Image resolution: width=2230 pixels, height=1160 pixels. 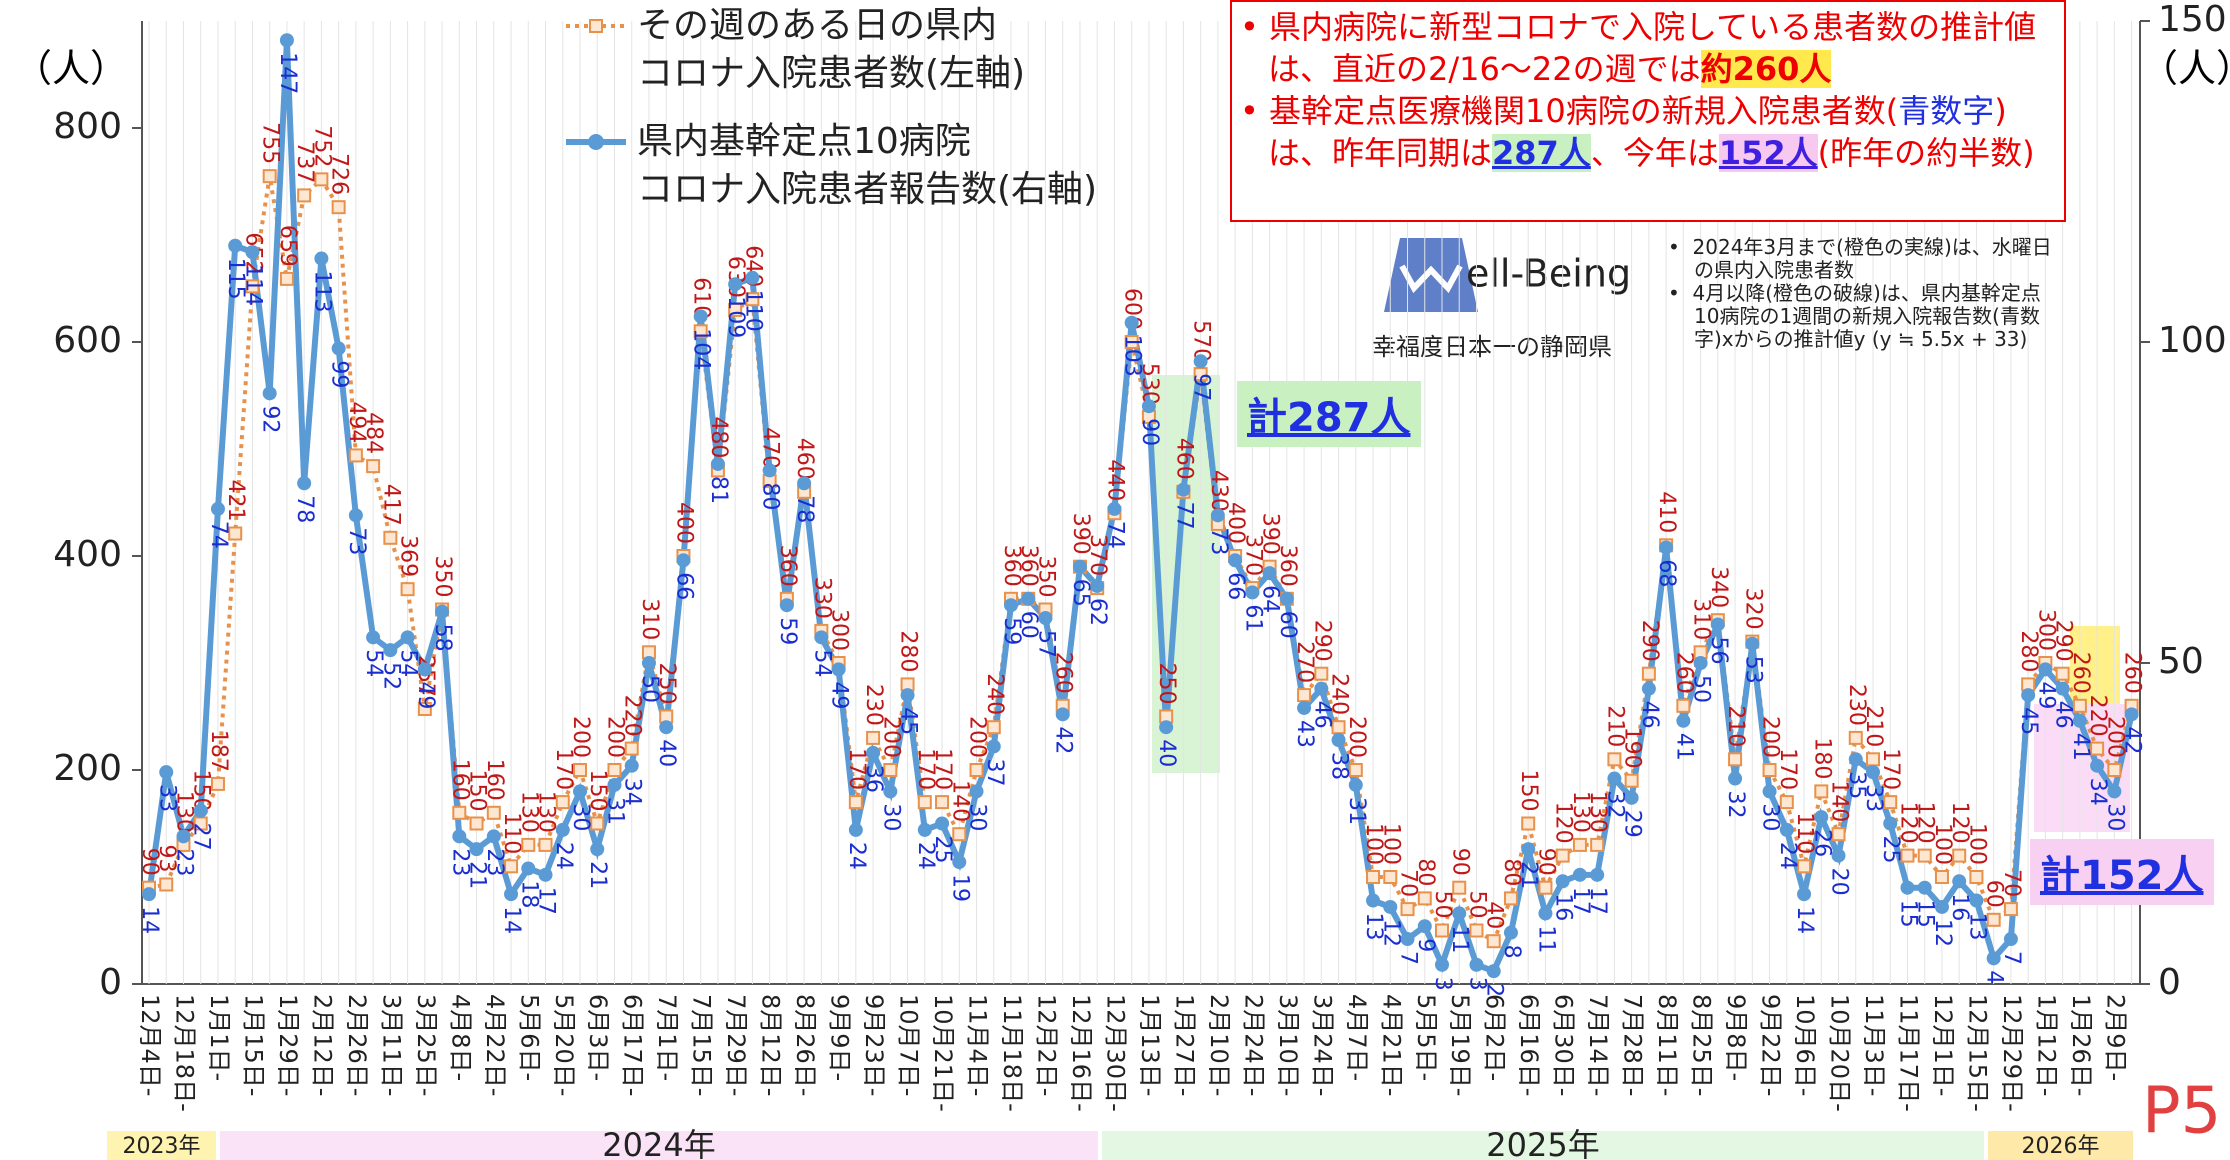 I want to click on data-label: 21, so click(x=477, y=875).